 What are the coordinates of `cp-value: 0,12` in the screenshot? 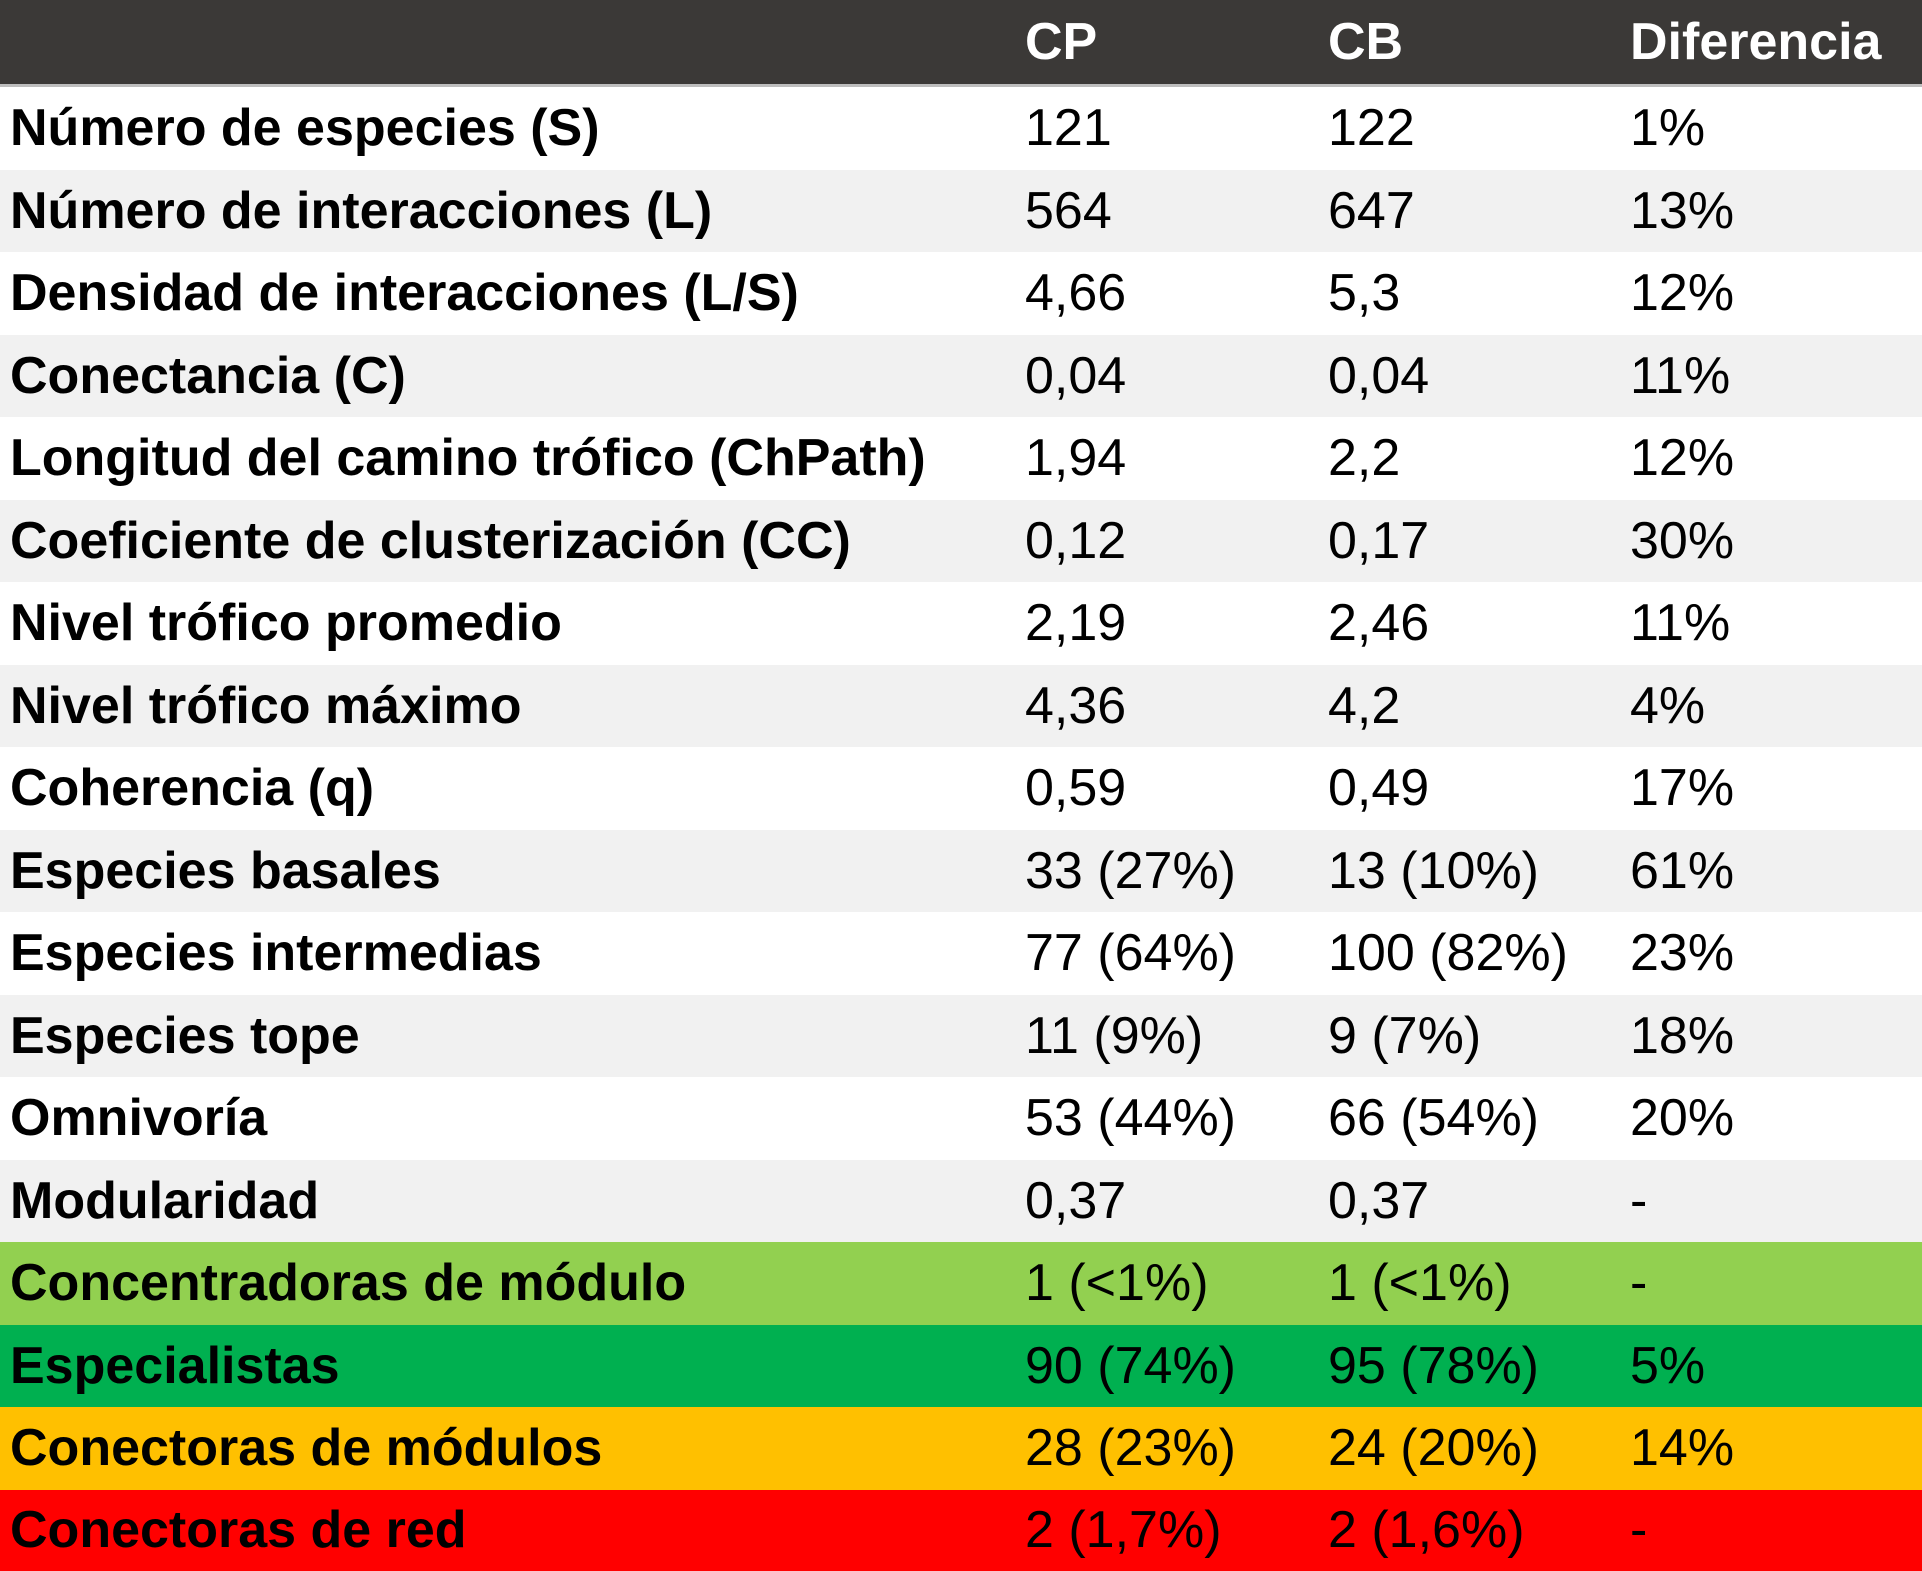 It's located at (1076, 540).